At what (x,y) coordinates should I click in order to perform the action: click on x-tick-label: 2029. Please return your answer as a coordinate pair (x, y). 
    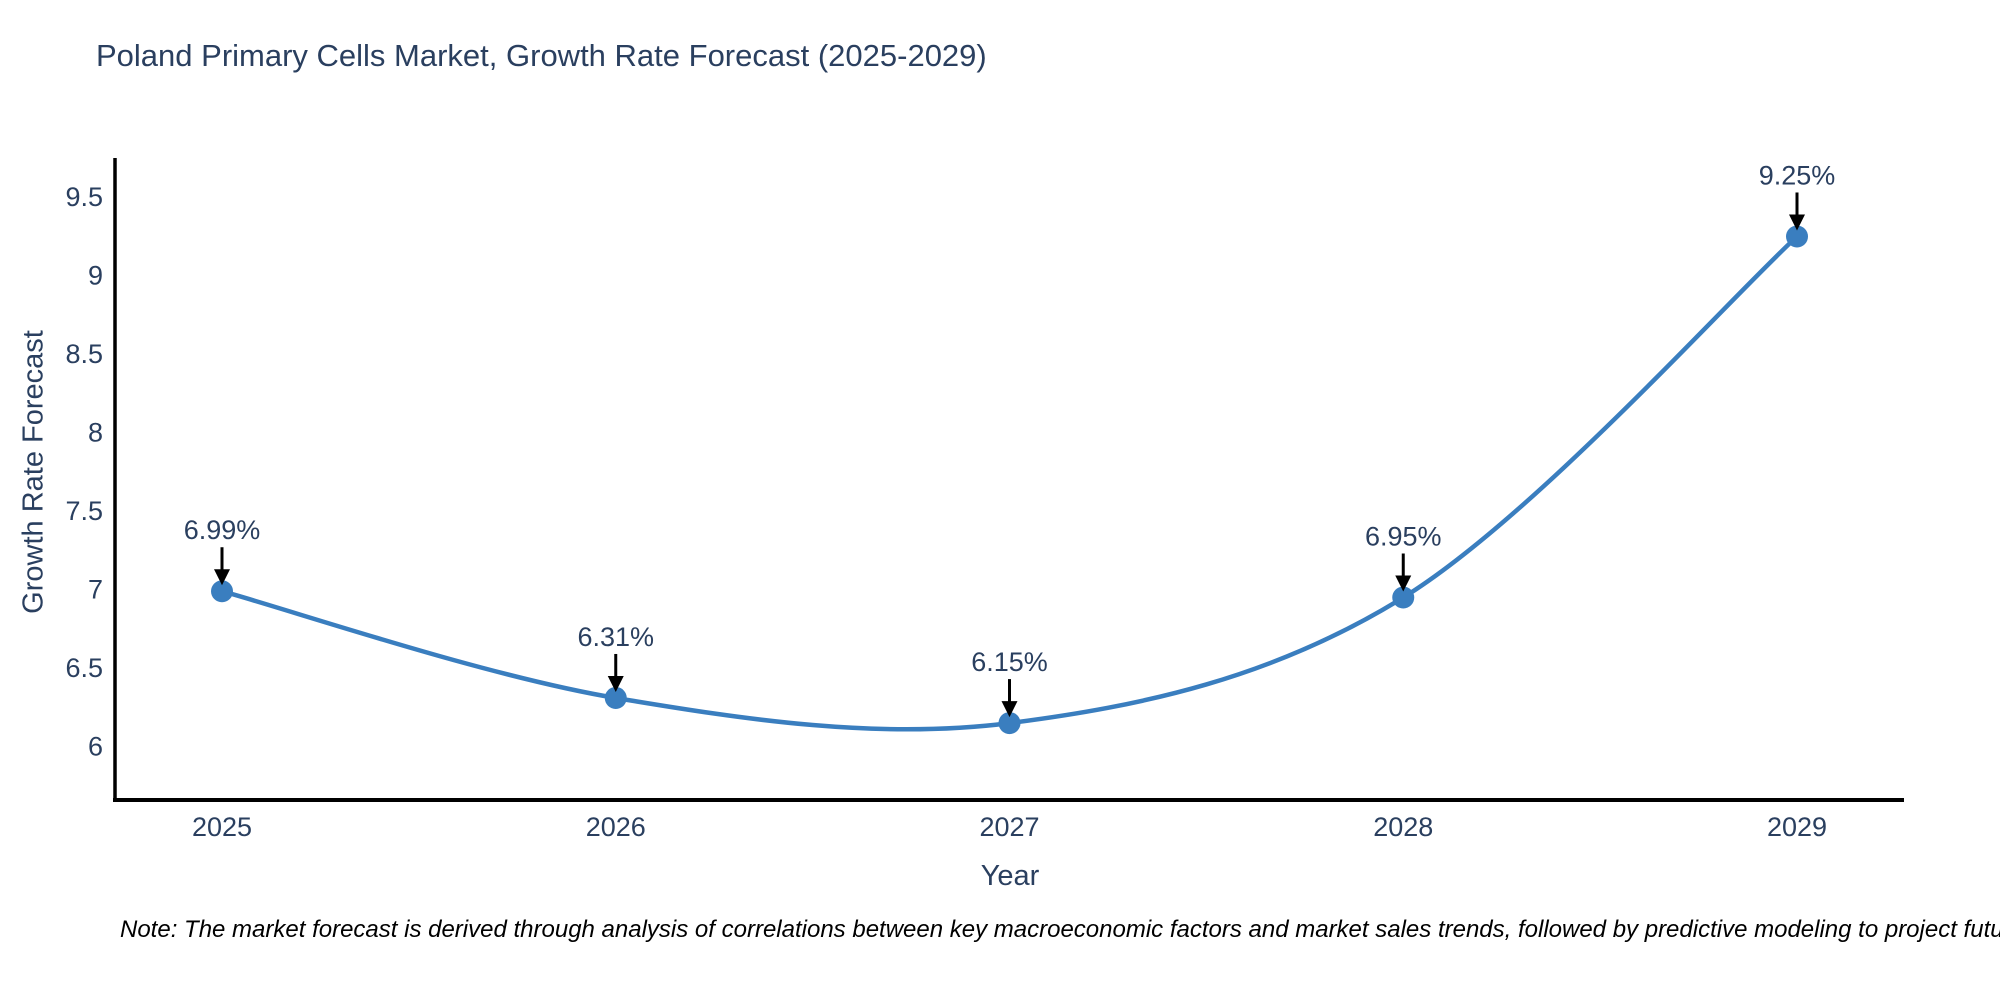
    Looking at the image, I should click on (1797, 827).